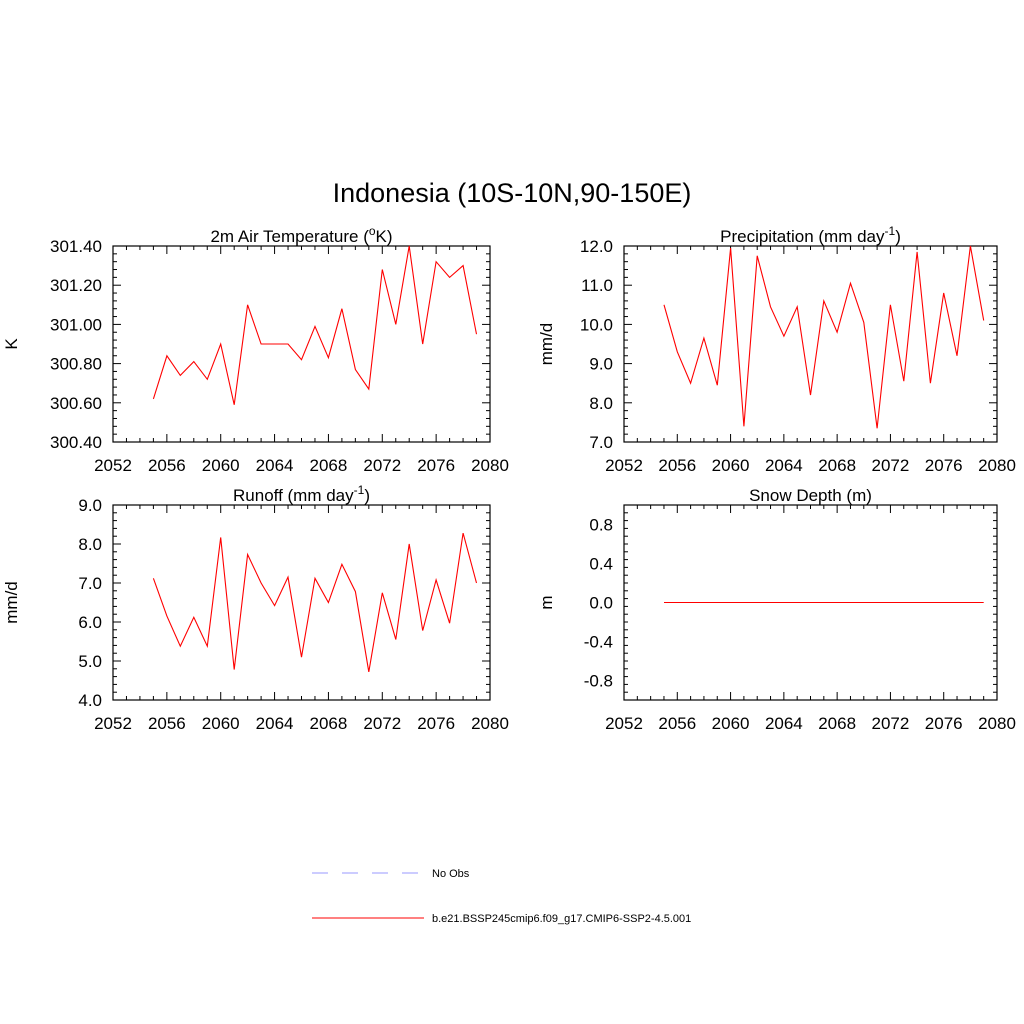  Describe the element at coordinates (301, 235) in the screenshot. I see `panel-title: 2m Air Temperature (oK)` at that location.